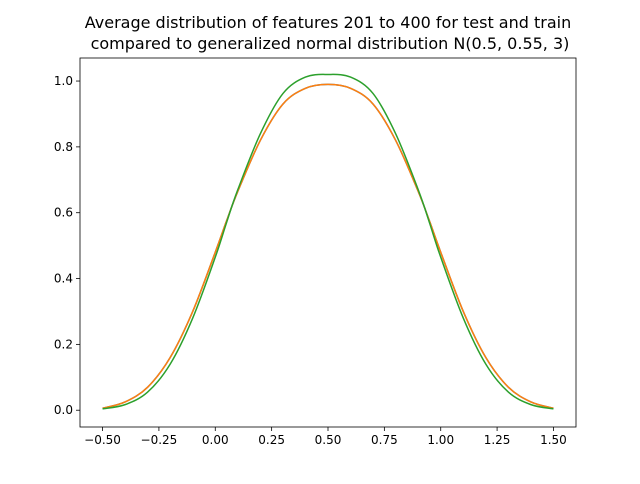 The image size is (640, 484). Describe the element at coordinates (102, 440) in the screenshot. I see `x-tick-label: −0.50` at that location.